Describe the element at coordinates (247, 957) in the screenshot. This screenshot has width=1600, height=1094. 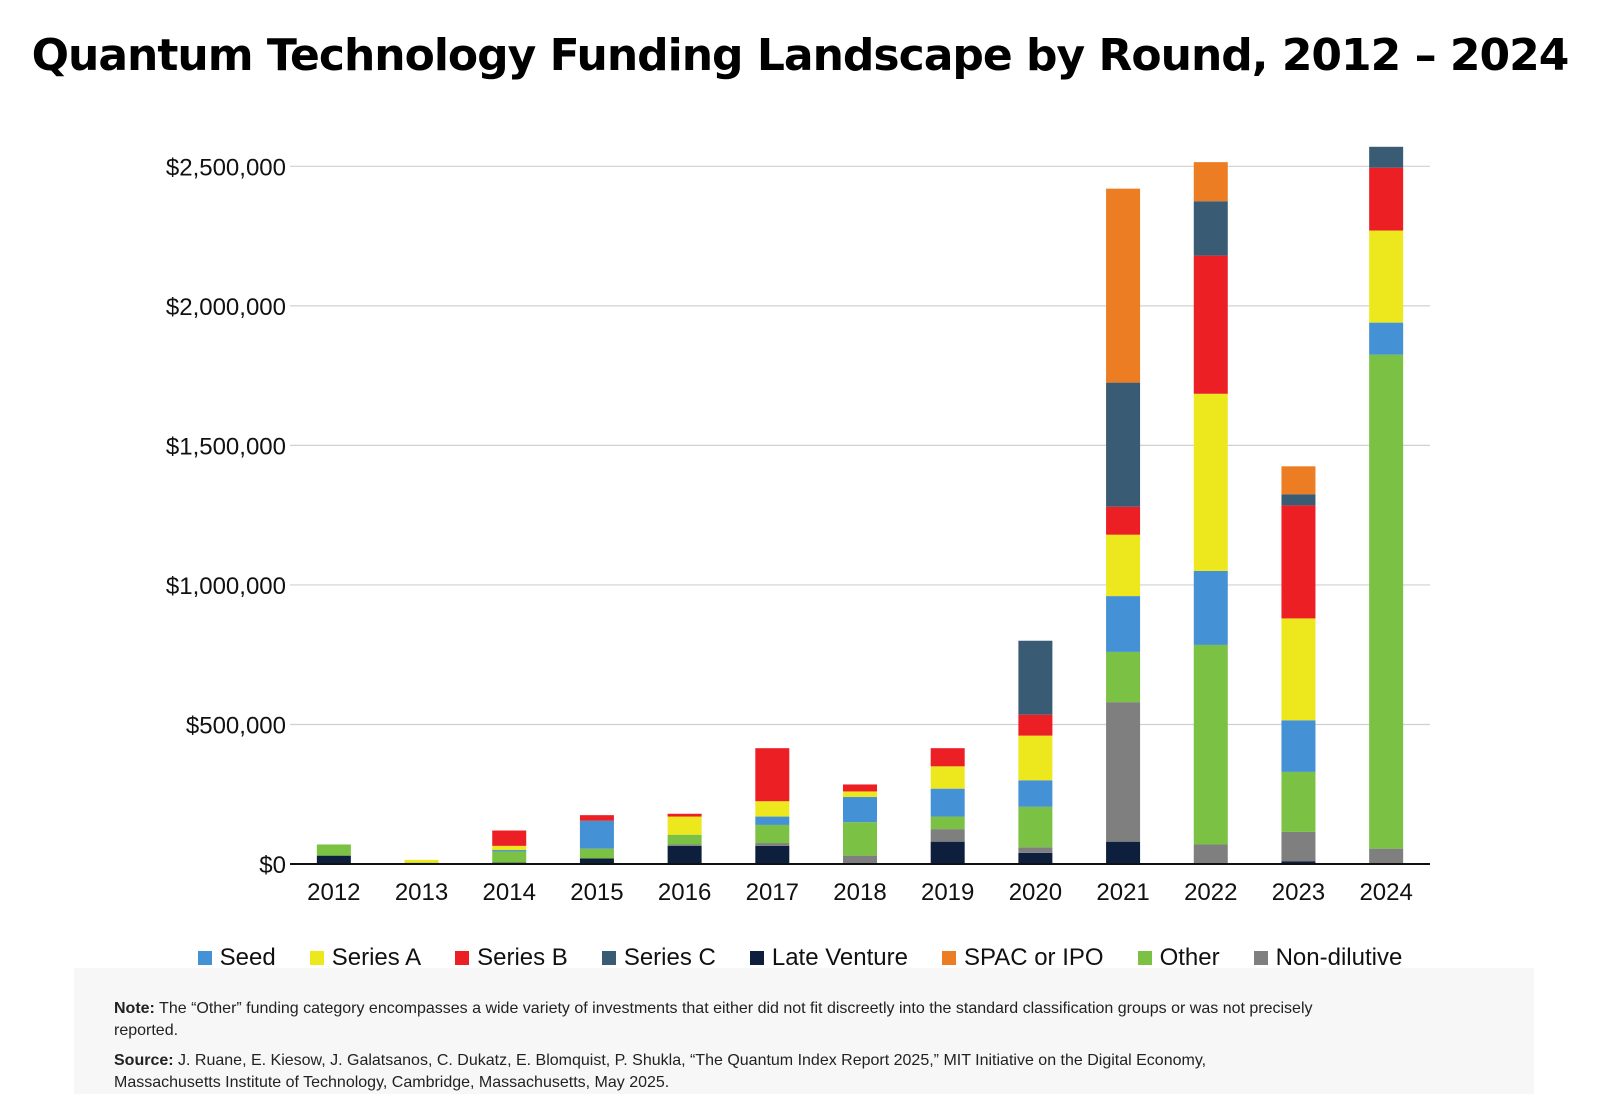
I see `legend-label-seed: Seed` at that location.